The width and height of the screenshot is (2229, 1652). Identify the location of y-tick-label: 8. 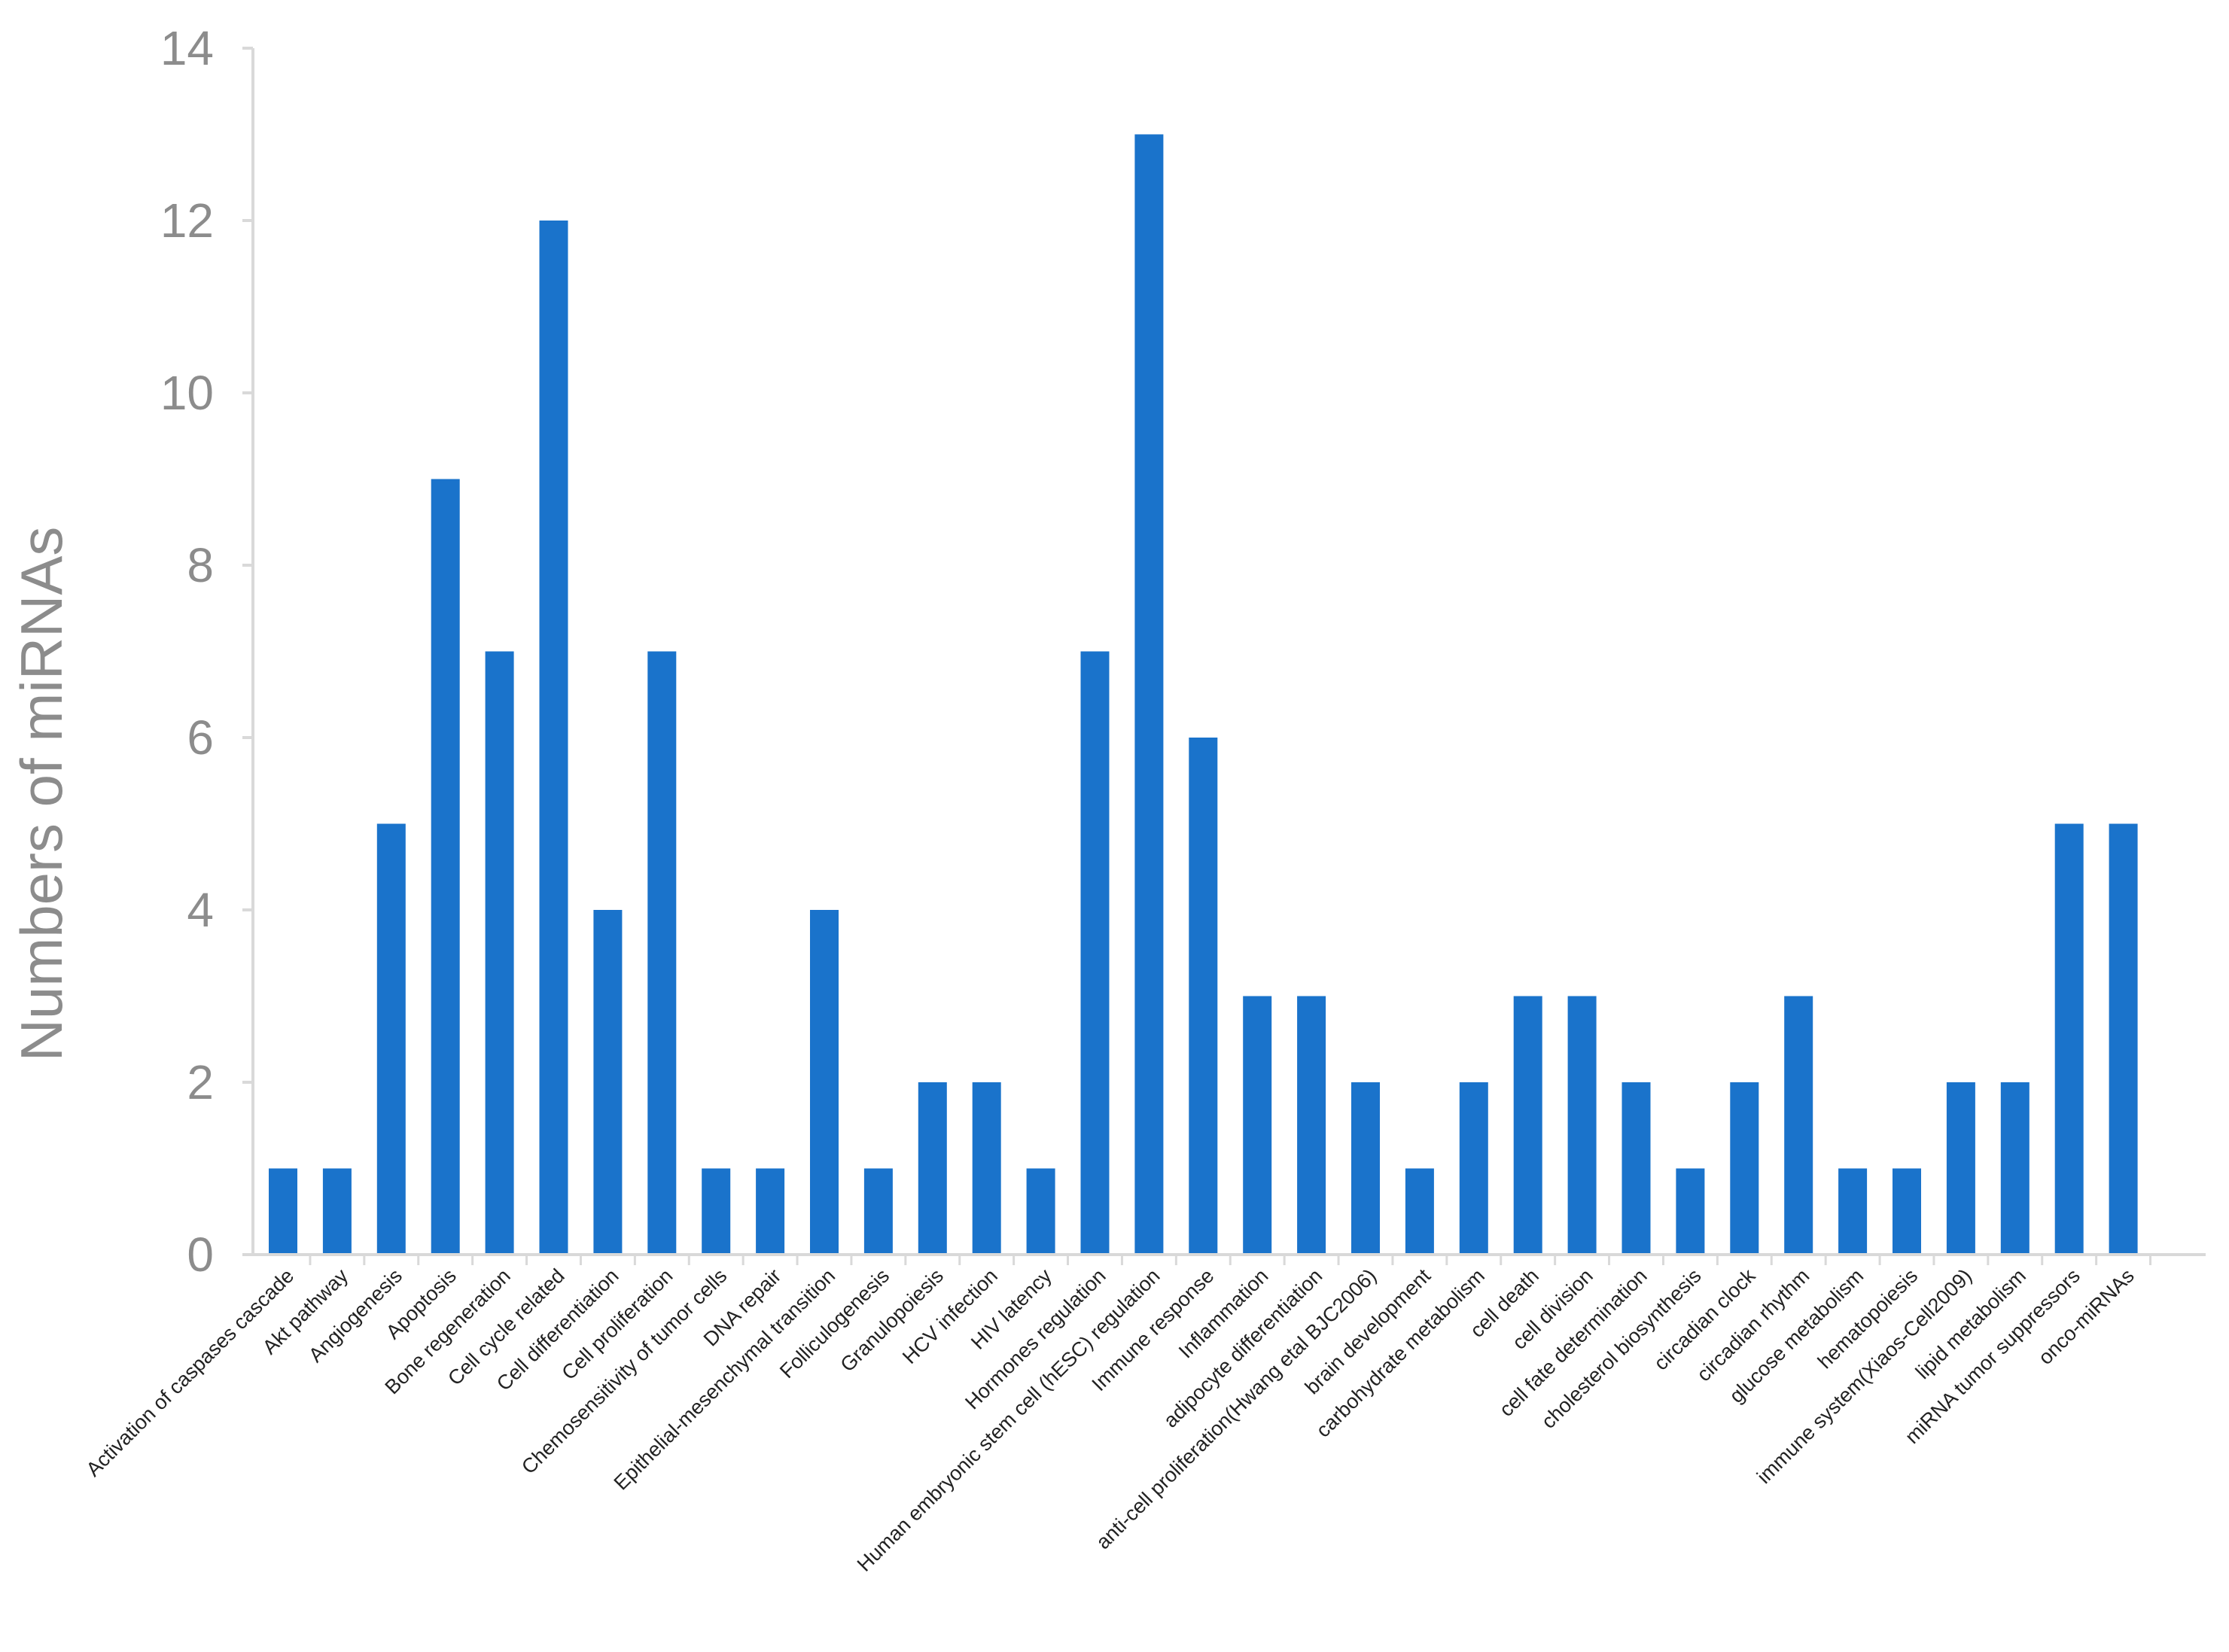
(201, 565).